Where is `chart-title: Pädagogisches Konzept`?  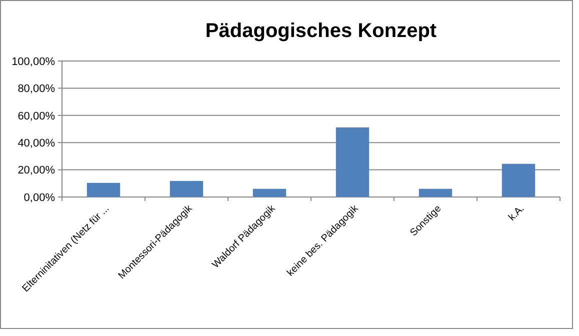
chart-title: Pädagogisches Konzept is located at coordinates (321, 31).